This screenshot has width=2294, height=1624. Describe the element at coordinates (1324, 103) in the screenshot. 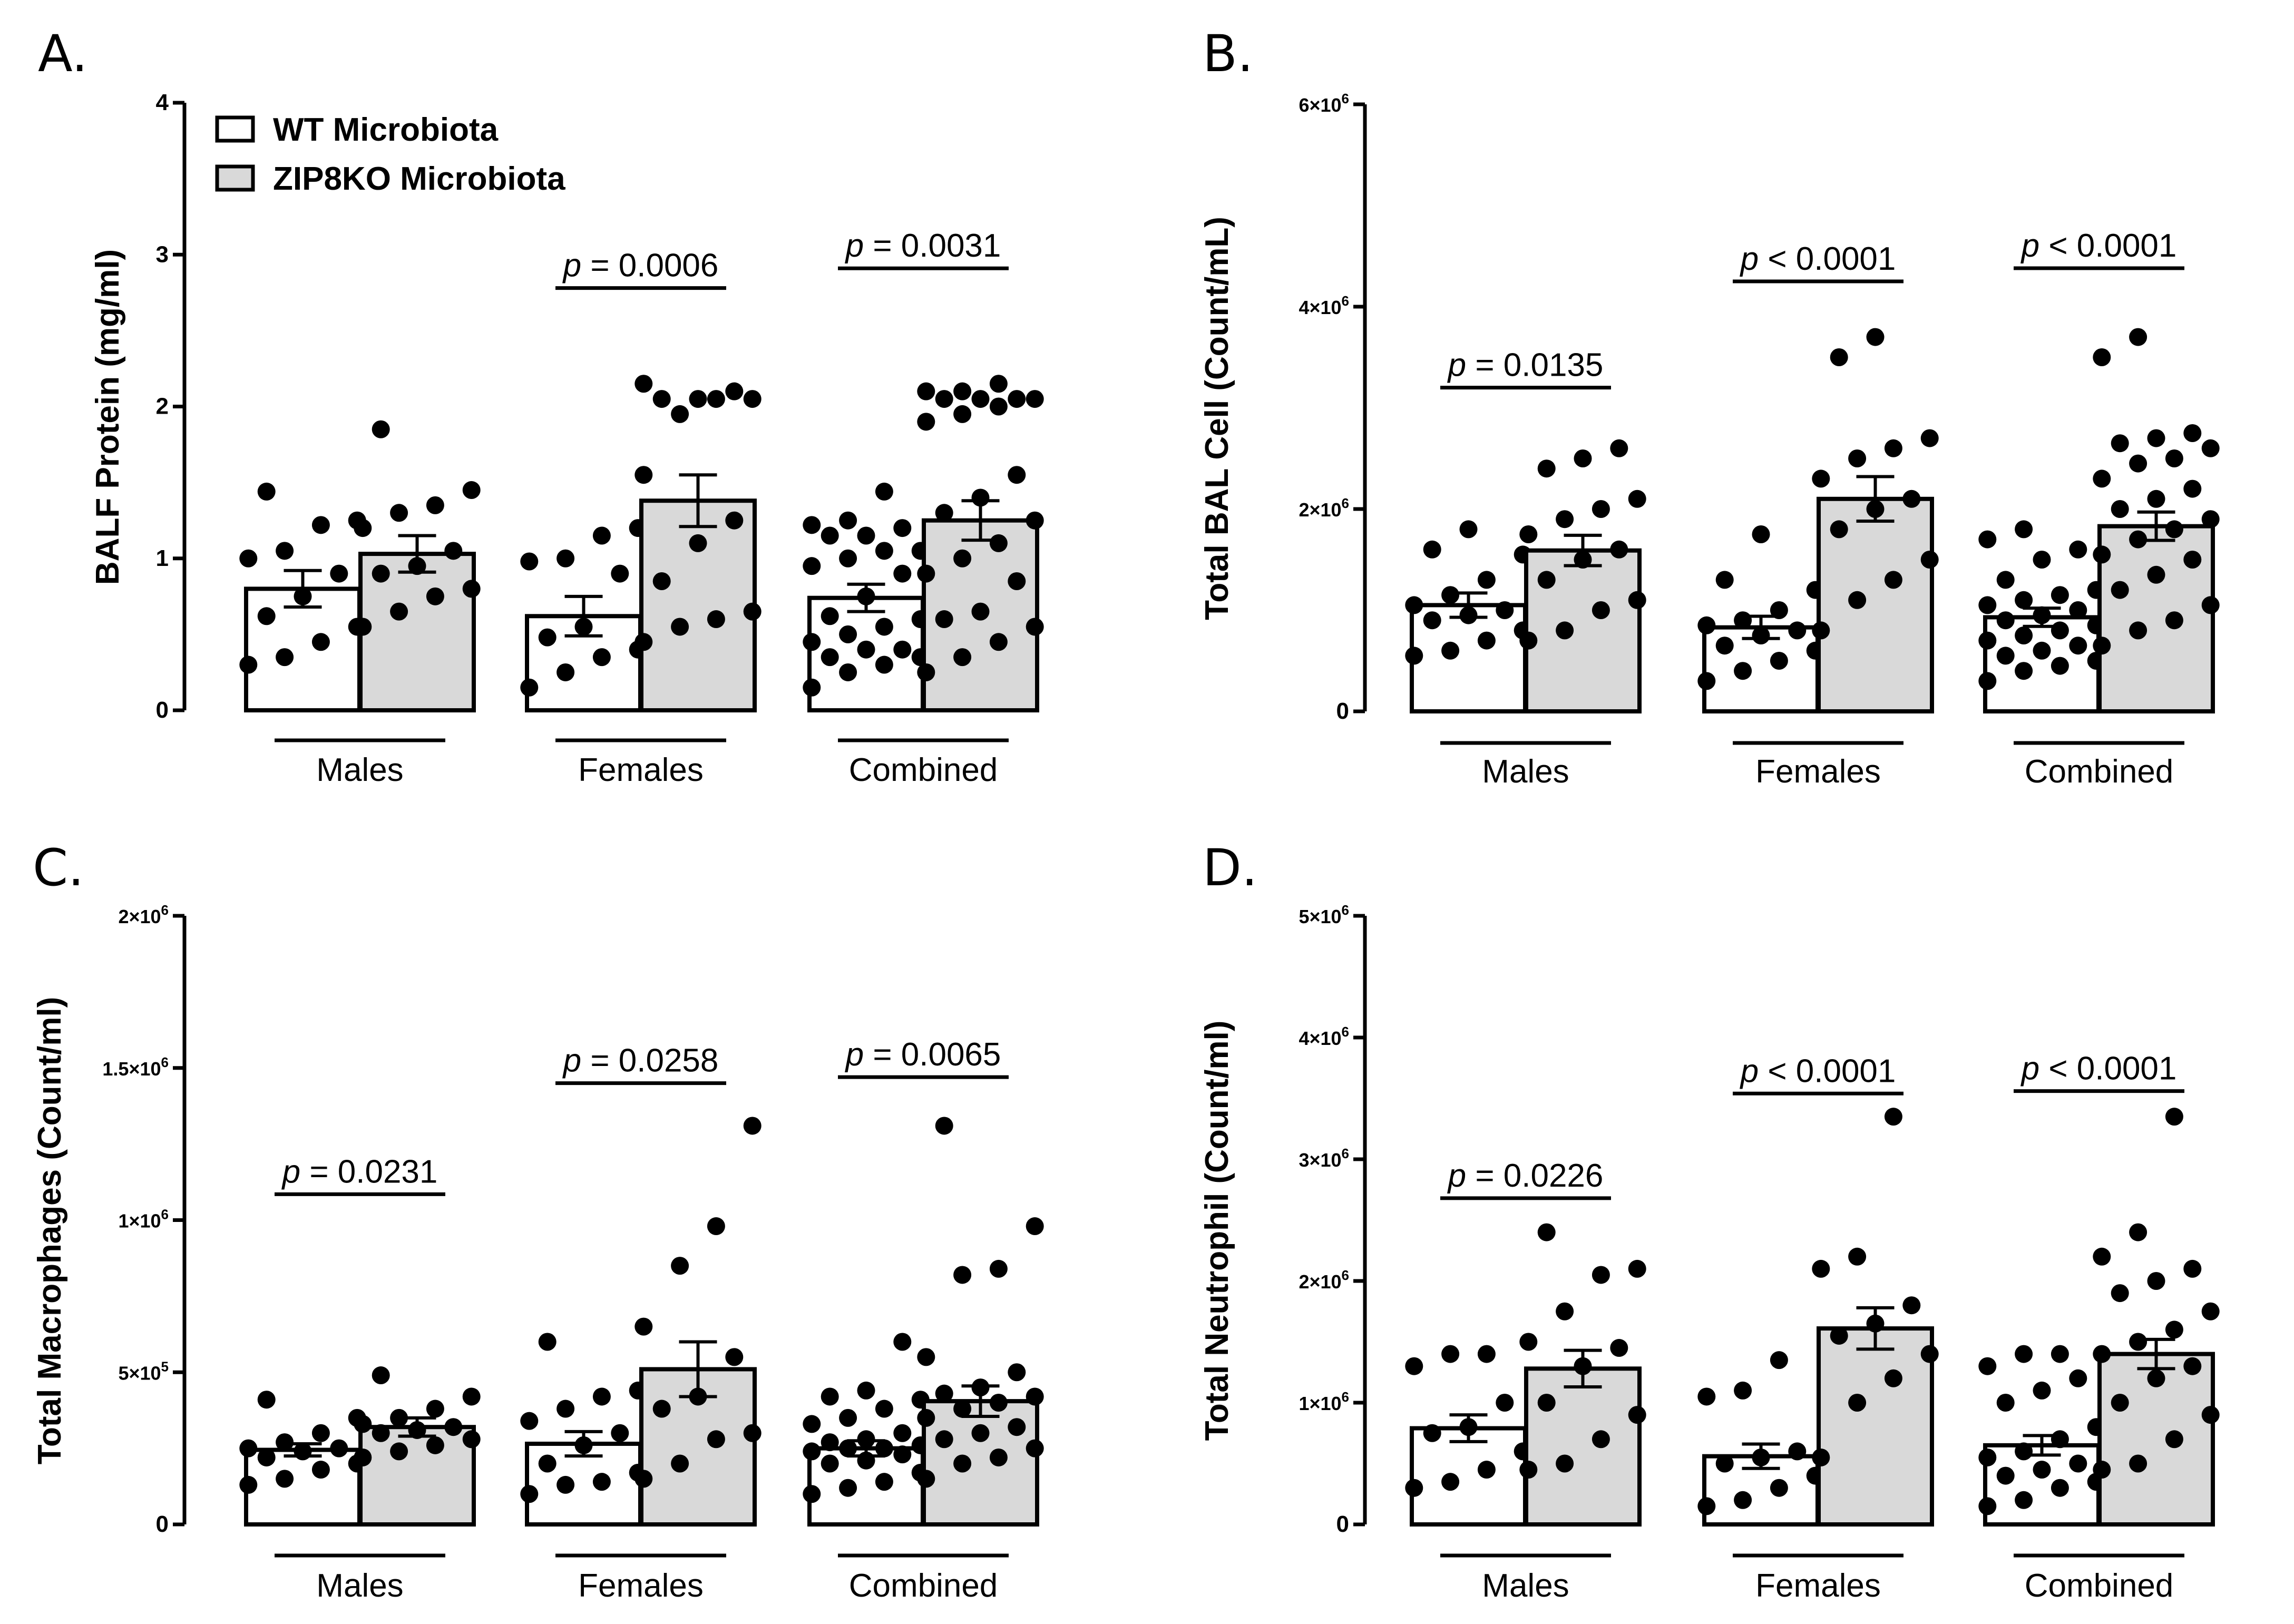

I see `y-tick-label: 6×10⁶` at that location.